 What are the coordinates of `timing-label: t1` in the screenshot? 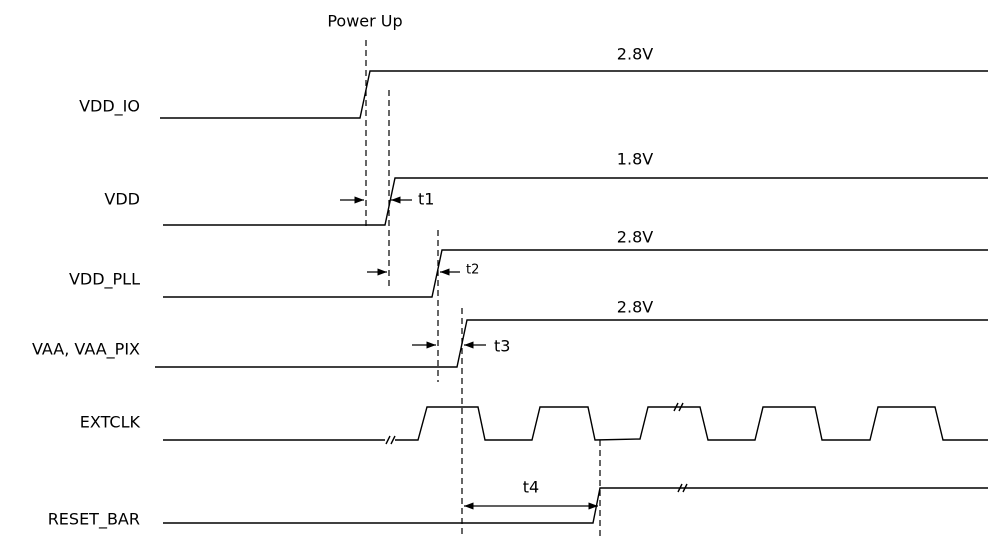 It's located at (426, 199).